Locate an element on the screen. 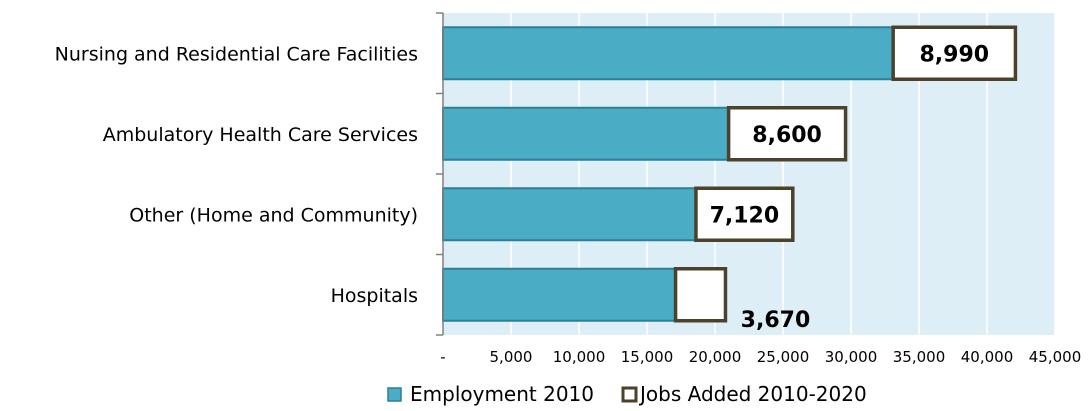  data-label: 7,120 is located at coordinates (745, 215).